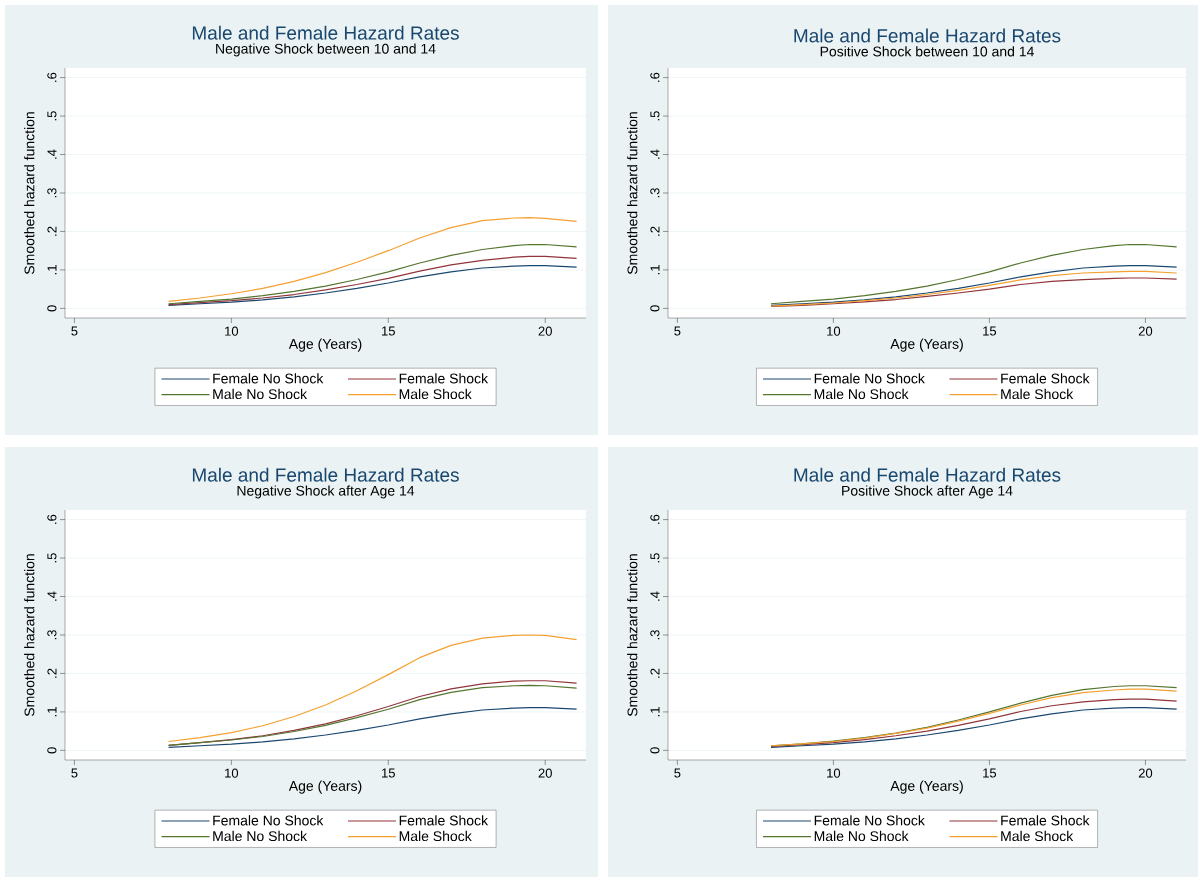  I want to click on chart-subtitle: Negative Shock between 10 and 14, so click(326, 50).